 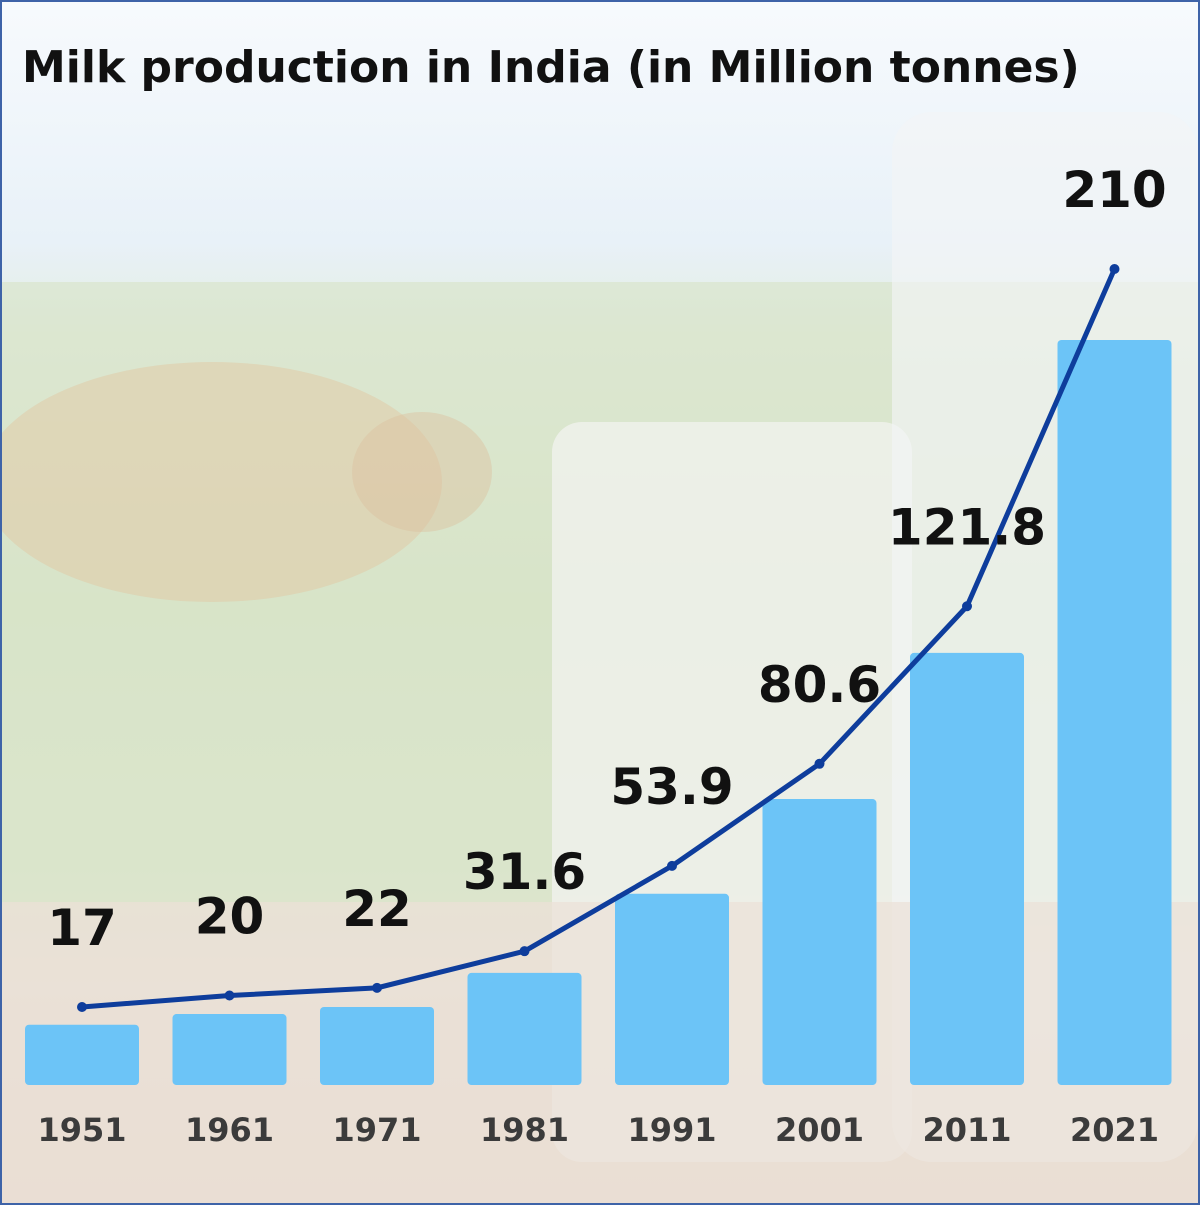 What do you see at coordinates (377, 987) in the screenshot?
I see `line-point-1971` at bounding box center [377, 987].